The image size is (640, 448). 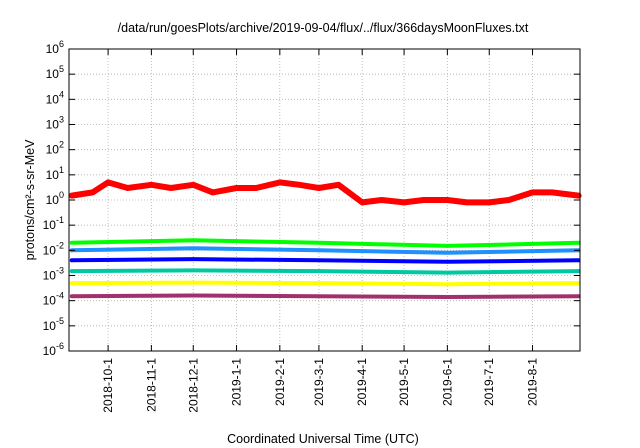 I want to click on y-tick-label: 10⁰, so click(x=55, y=198).